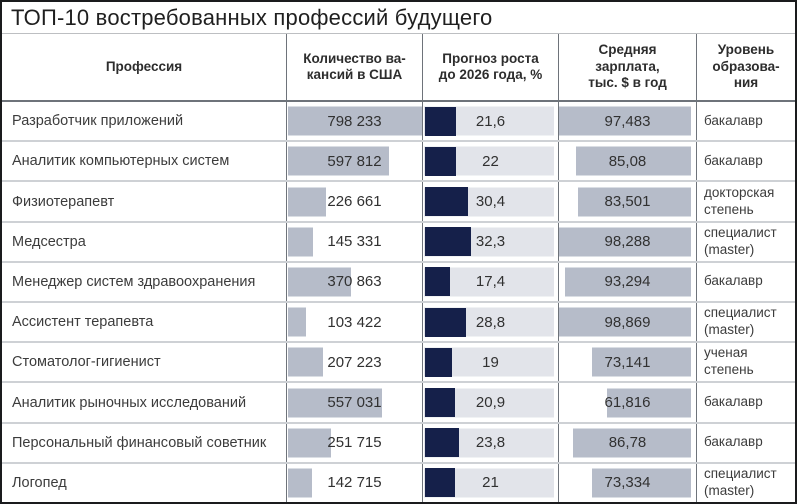 The width and height of the screenshot is (797, 504). Describe the element at coordinates (354, 322) in the screenshot. I see `vacancies-value: 103 422` at that location.